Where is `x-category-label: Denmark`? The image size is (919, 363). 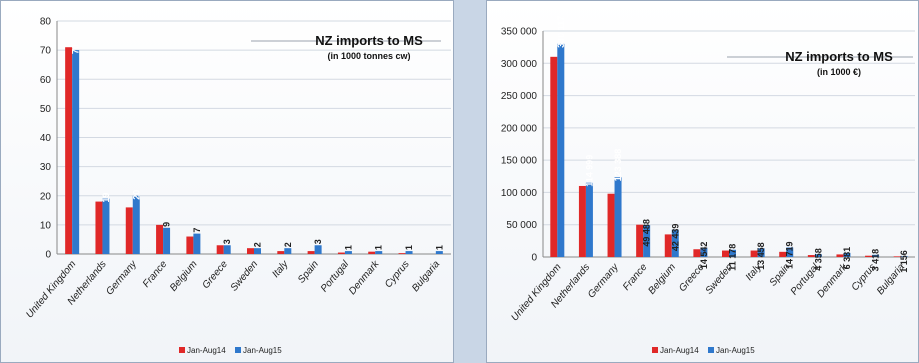
x-category-label: Denmark is located at coordinates (364, 277).